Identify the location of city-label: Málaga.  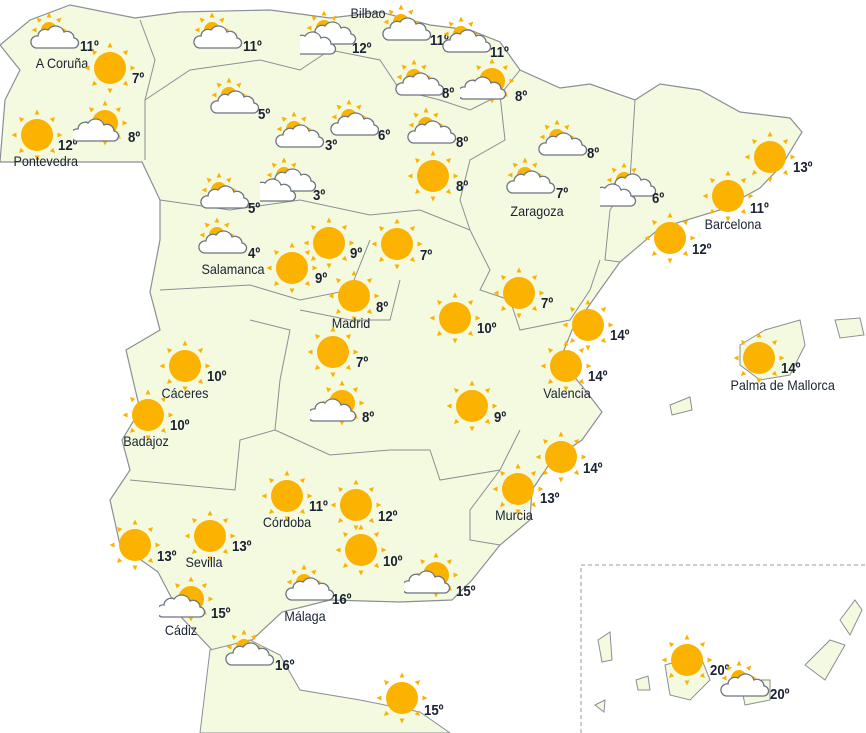
(305, 616).